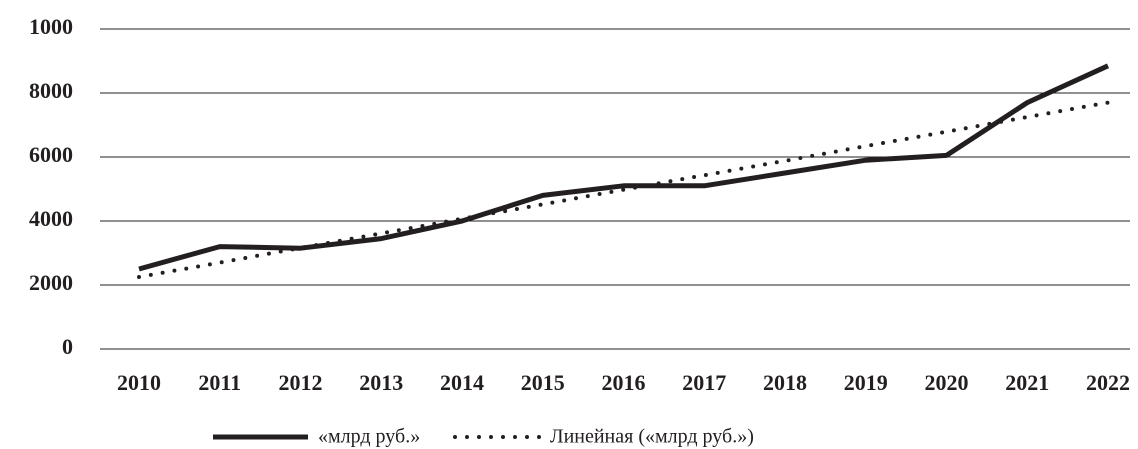 The height and width of the screenshot is (449, 1138). Describe the element at coordinates (51, 218) in the screenshot. I see `y-tick-label: 4000` at that location.